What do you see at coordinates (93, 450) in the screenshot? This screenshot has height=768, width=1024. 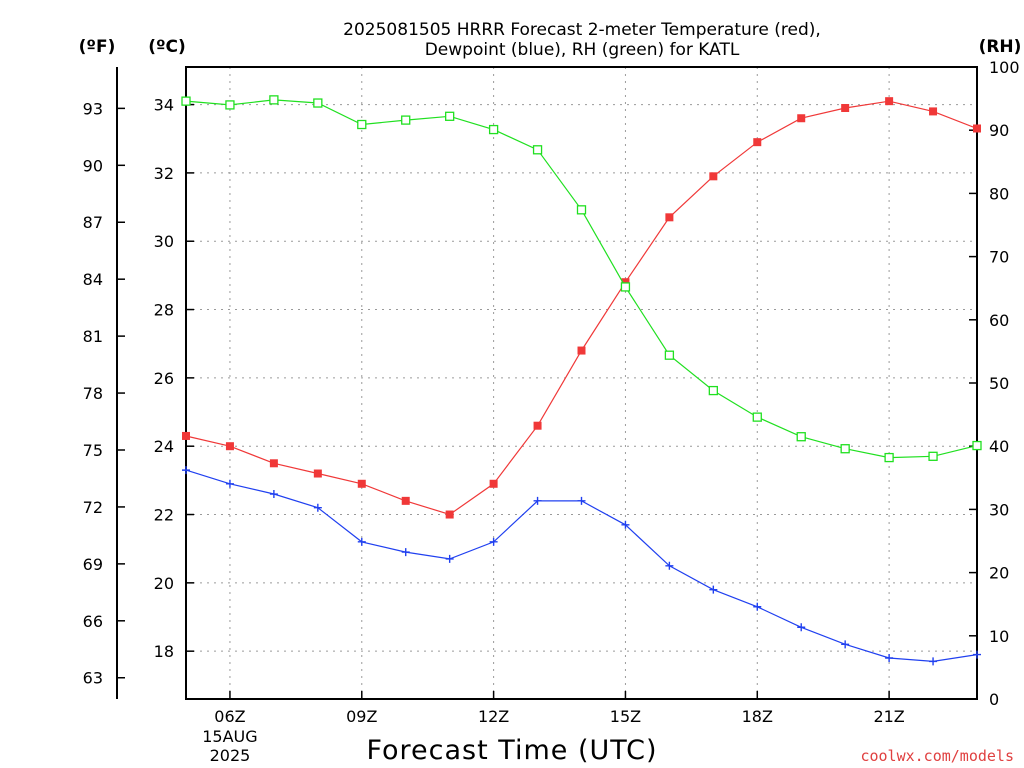 I see `fahrenheit-tick-label: 75` at bounding box center [93, 450].